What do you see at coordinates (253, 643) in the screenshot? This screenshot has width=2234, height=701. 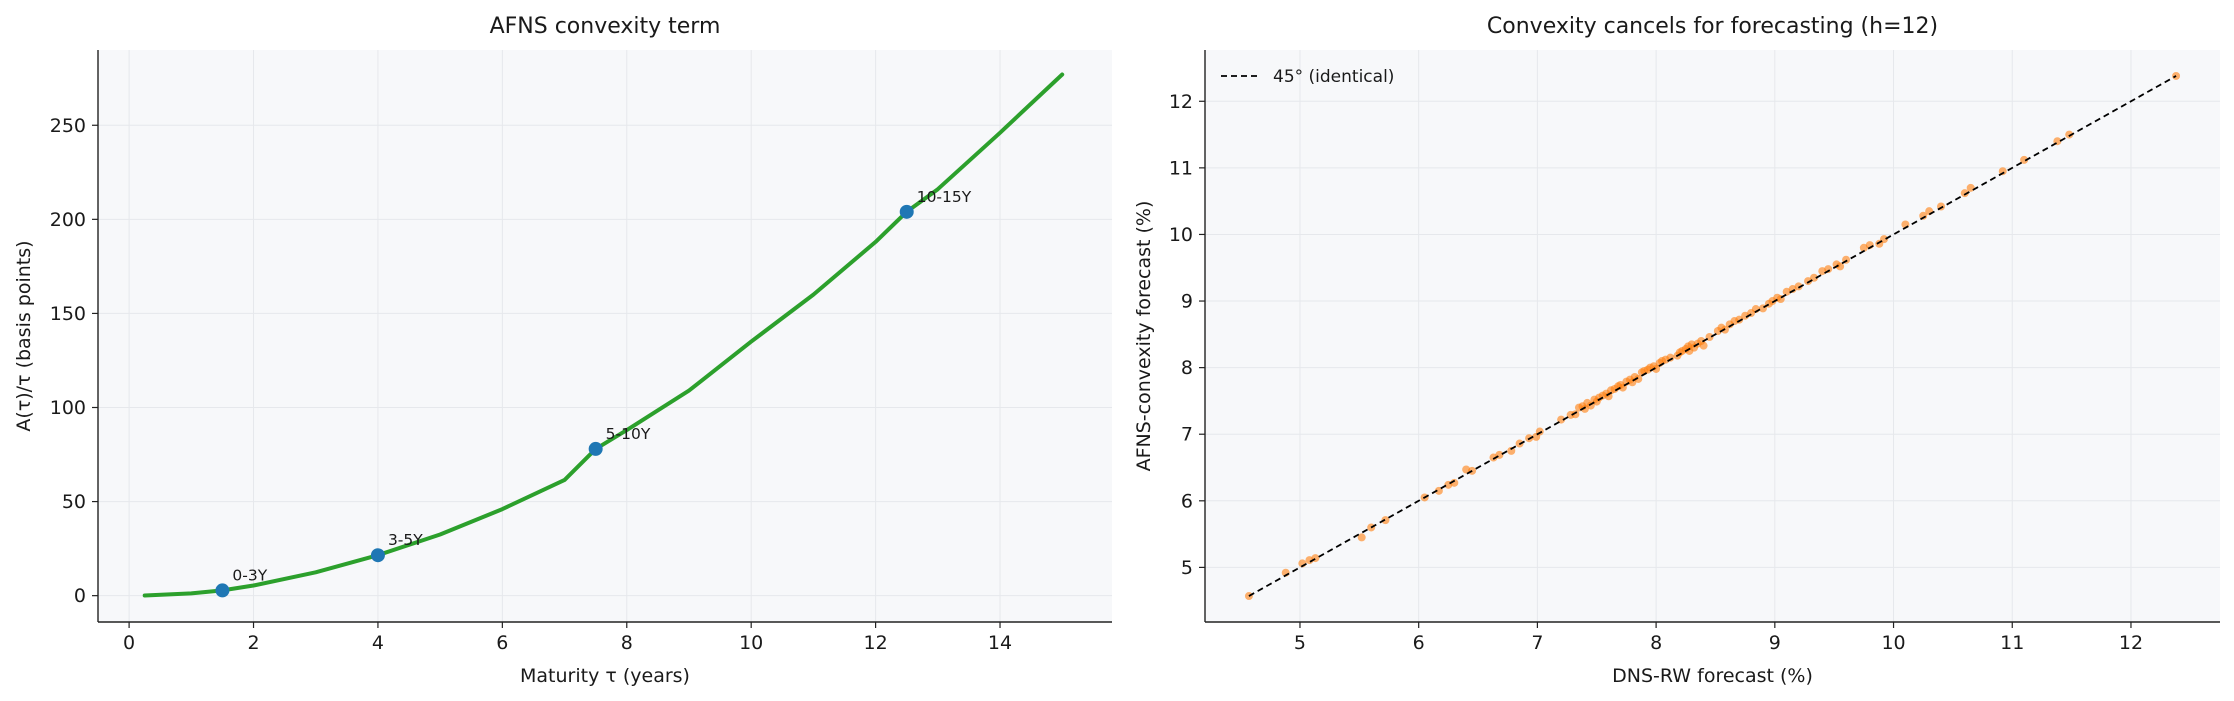 I see `x-tick-label: 2` at bounding box center [253, 643].